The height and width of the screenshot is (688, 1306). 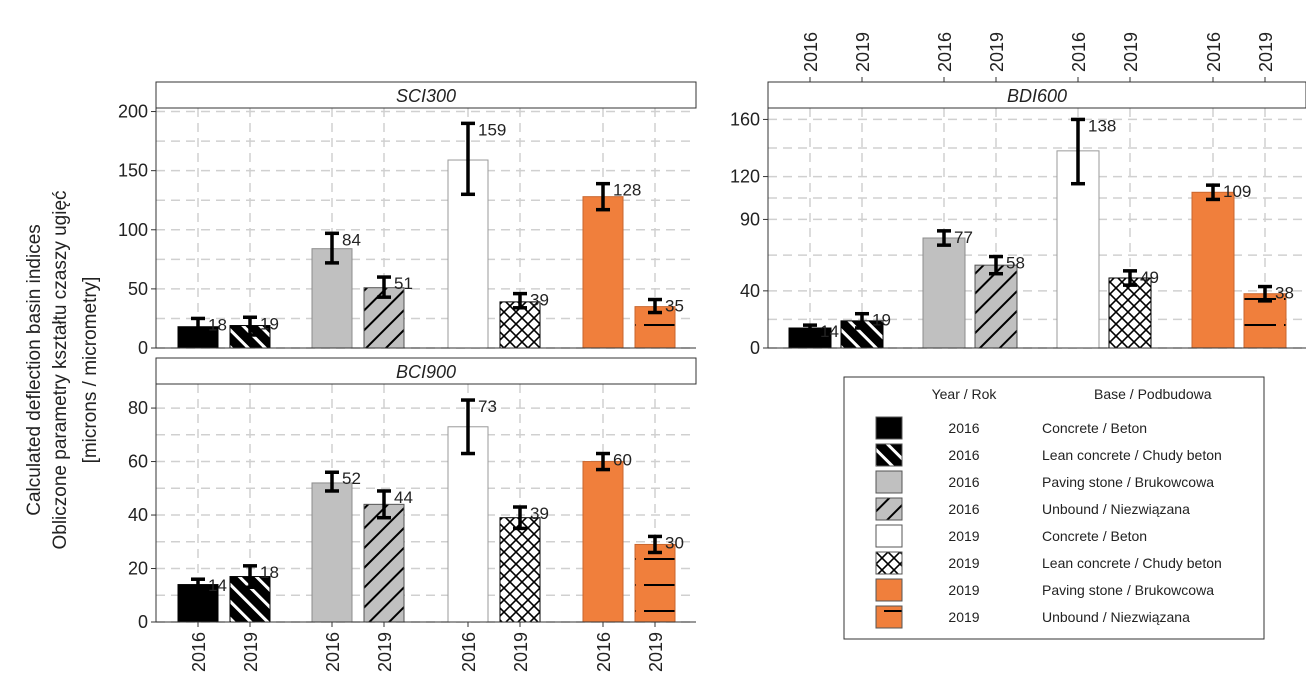 I want to click on legend-item: 2019 Paving stone / Brukowcowa, so click(x=1044, y=590).